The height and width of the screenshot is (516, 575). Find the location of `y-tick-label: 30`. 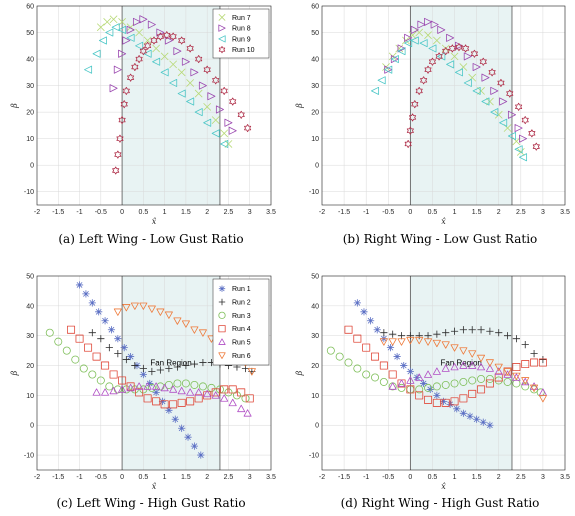

y-tick-label: 30 is located at coordinates (30, 336).